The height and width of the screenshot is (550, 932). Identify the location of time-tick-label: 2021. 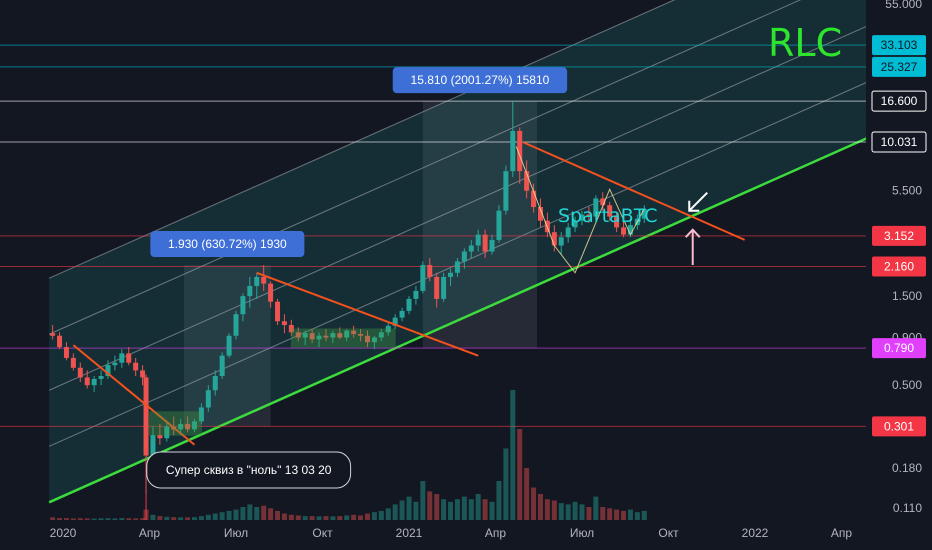
(409, 533).